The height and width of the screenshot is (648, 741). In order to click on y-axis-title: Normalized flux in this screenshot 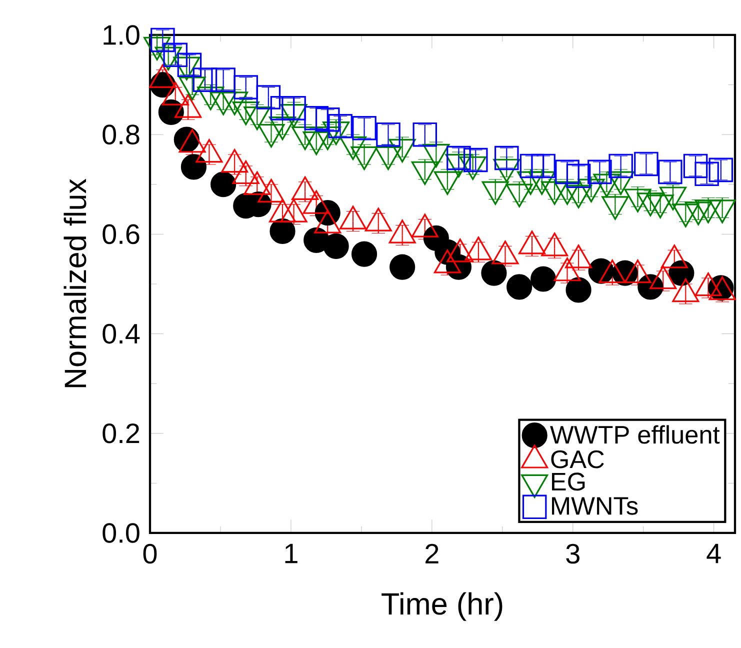, I will do `click(75, 283)`.